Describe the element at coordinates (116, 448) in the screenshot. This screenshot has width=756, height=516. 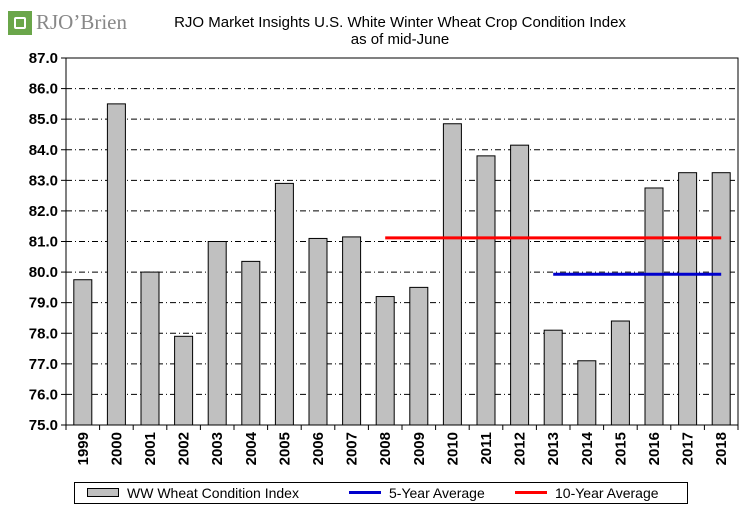
I see `x-tick-label: 2000` at that location.